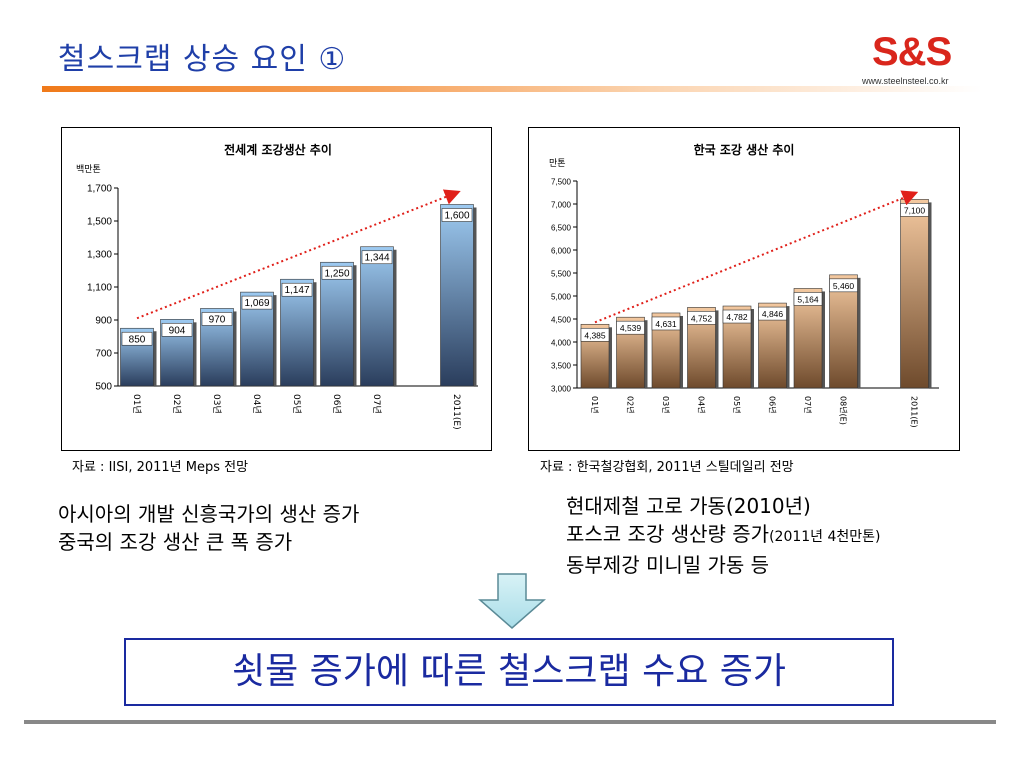 Image resolution: width=1024 pixels, height=768 pixels. I want to click on world-category-label: 2011(E), so click(456, 412).